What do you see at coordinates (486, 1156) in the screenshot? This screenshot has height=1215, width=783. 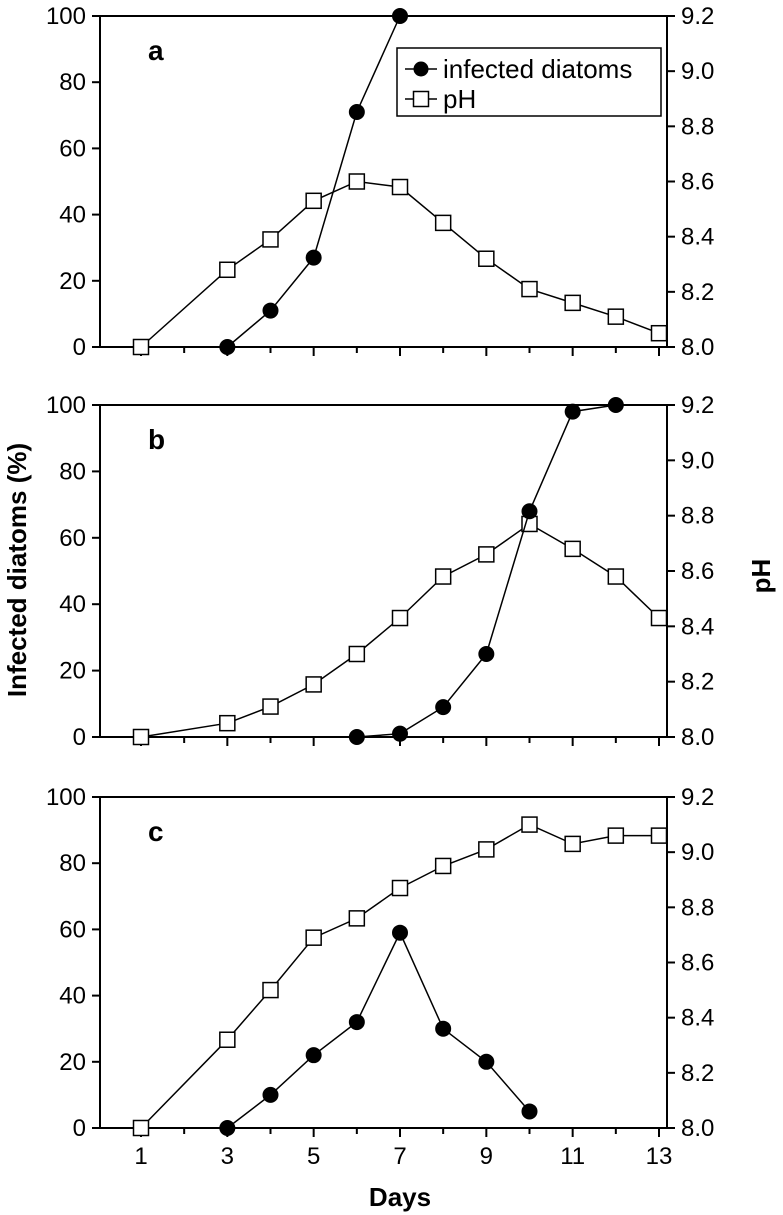 I see `x-tick-label: 9` at bounding box center [486, 1156].